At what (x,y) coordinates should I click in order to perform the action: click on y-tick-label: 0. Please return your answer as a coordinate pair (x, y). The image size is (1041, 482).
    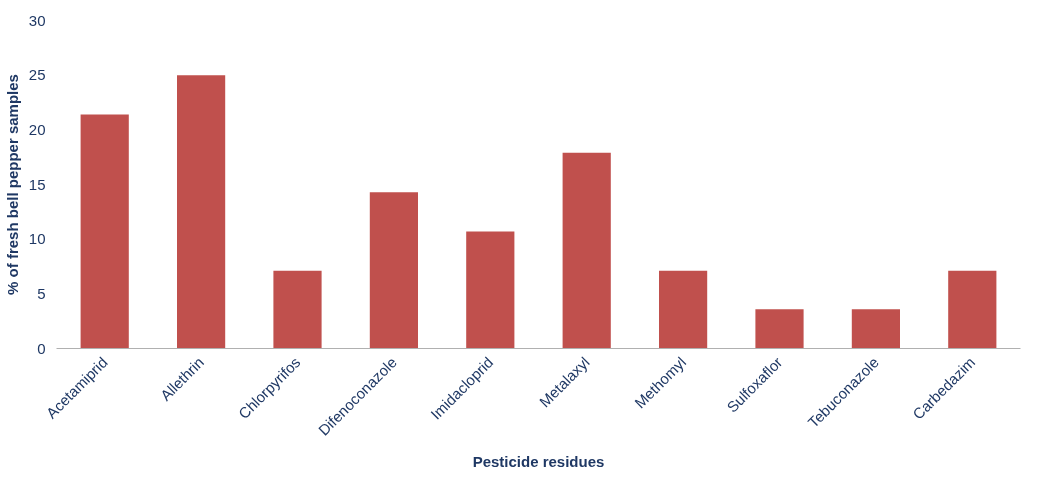
    Looking at the image, I should click on (41, 348).